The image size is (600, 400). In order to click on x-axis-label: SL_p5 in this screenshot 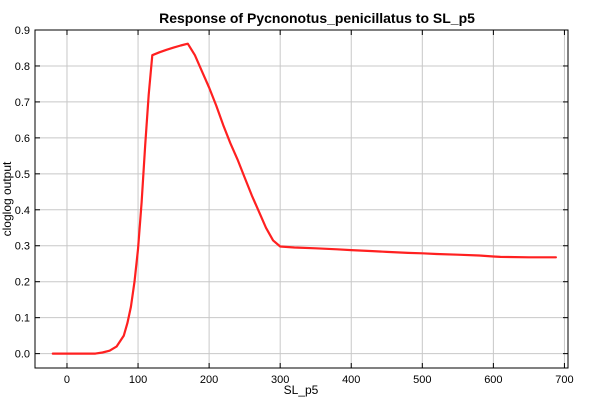, I will do `click(301, 390)`.